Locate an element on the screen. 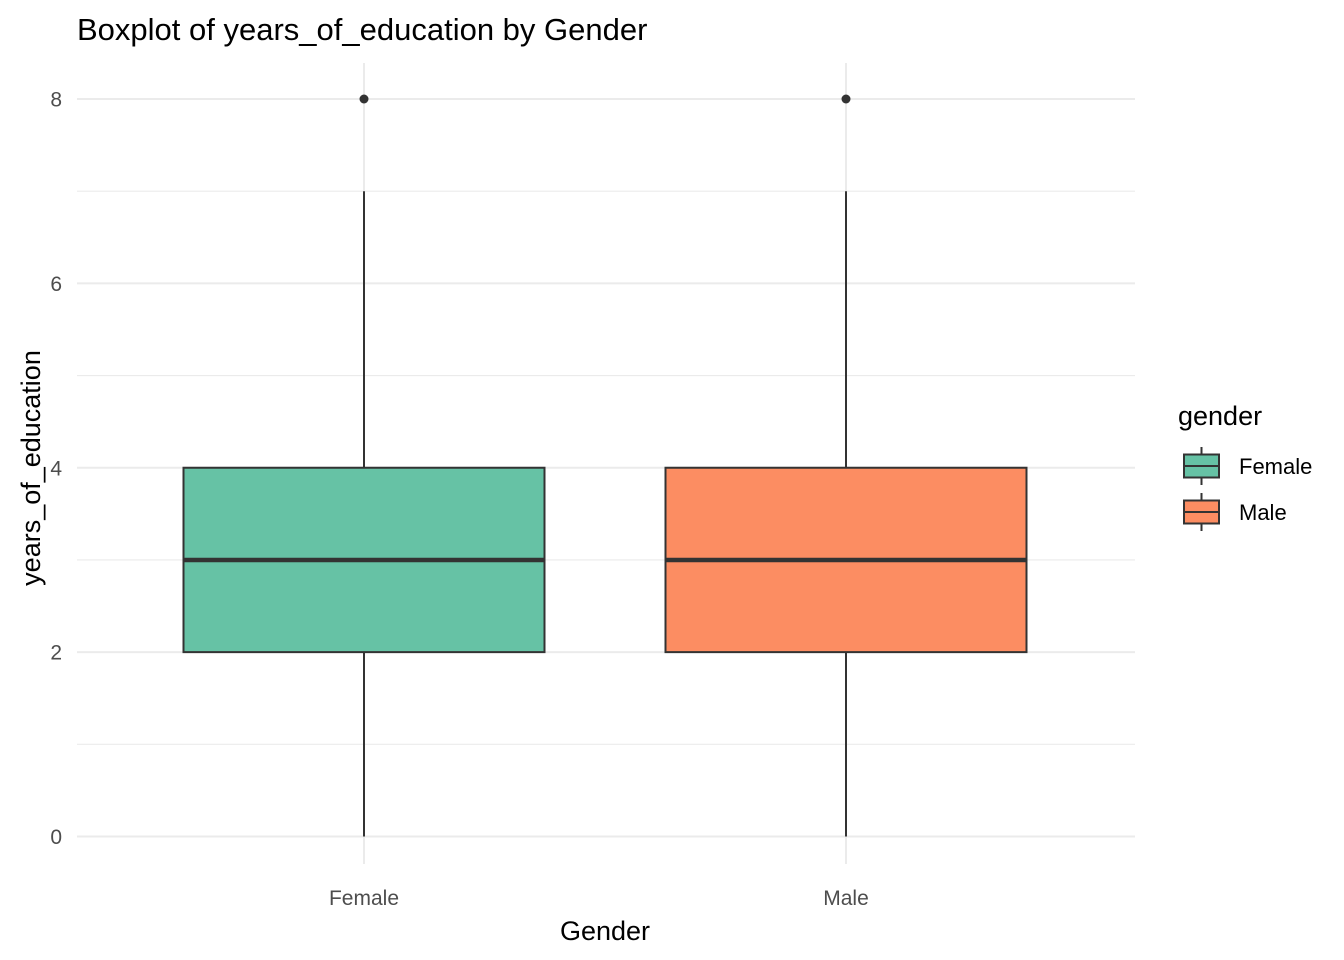 The image size is (1344, 960). y-axis-title: years_of_education is located at coordinates (31, 468).